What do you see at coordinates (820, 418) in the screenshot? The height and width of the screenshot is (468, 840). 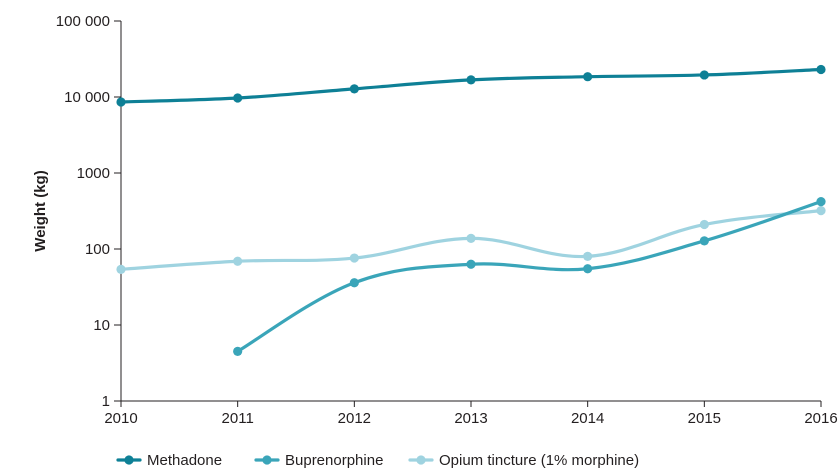 I see `x-tick-label: 2016` at bounding box center [820, 418].